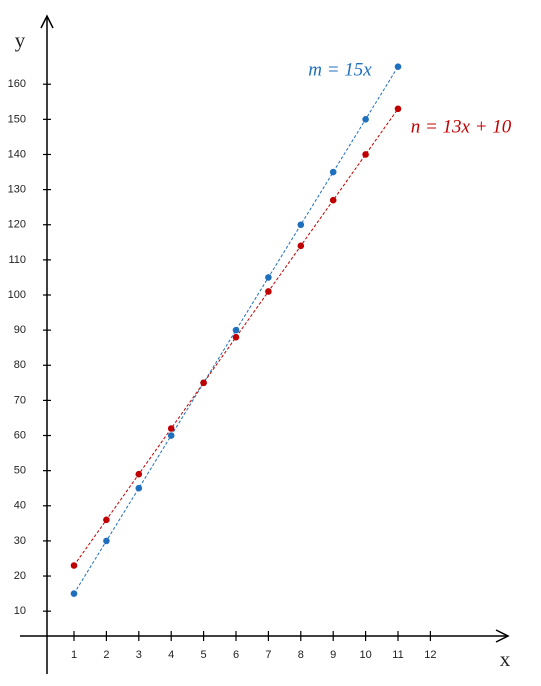 The image size is (541, 686). I want to click on x-tick-label: 9, so click(333, 655).